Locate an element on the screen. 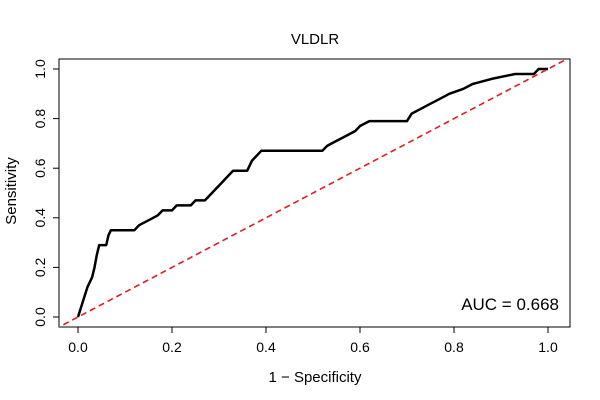 The height and width of the screenshot is (400, 600). x-axis-label: 1 − Specificity is located at coordinates (315, 377).